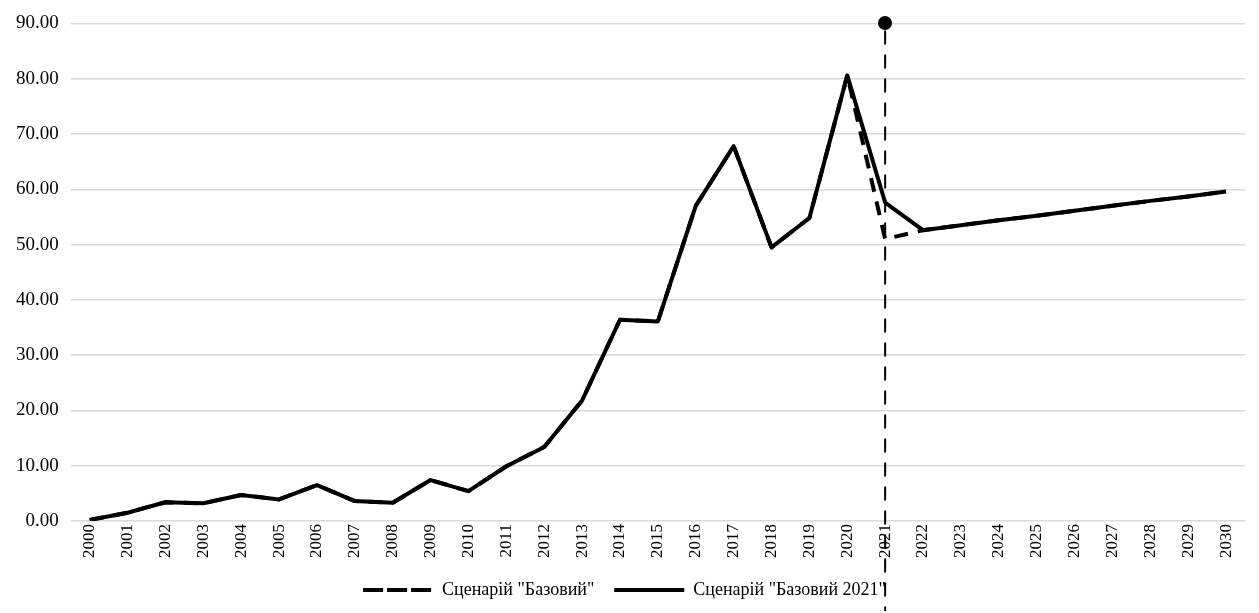 The width and height of the screenshot is (1259, 613). What do you see at coordinates (922, 541) in the screenshot?
I see `x-tick-label: 2022` at bounding box center [922, 541].